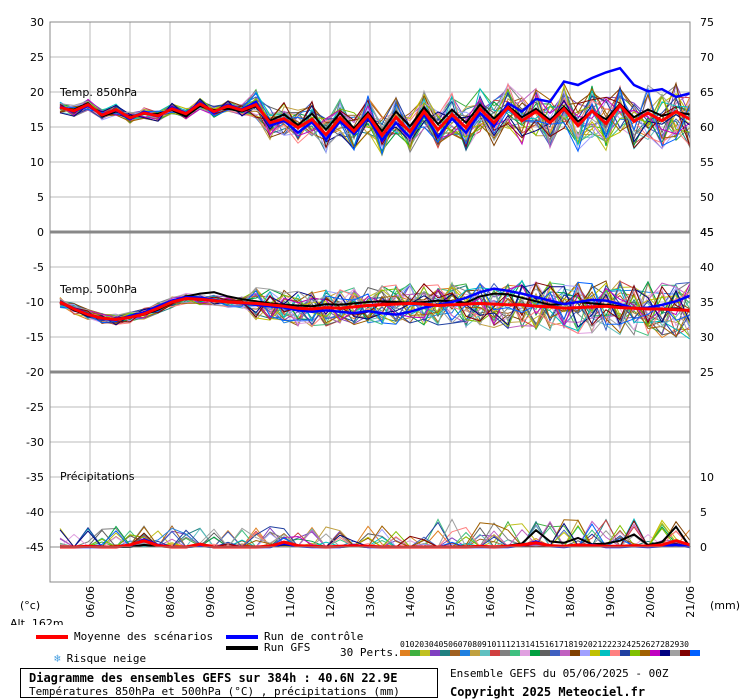 The height and width of the screenshot is (700, 740). Describe the element at coordinates (370, 652) in the screenshot. I see `perturbation-label: 30 Perts.` at that location.